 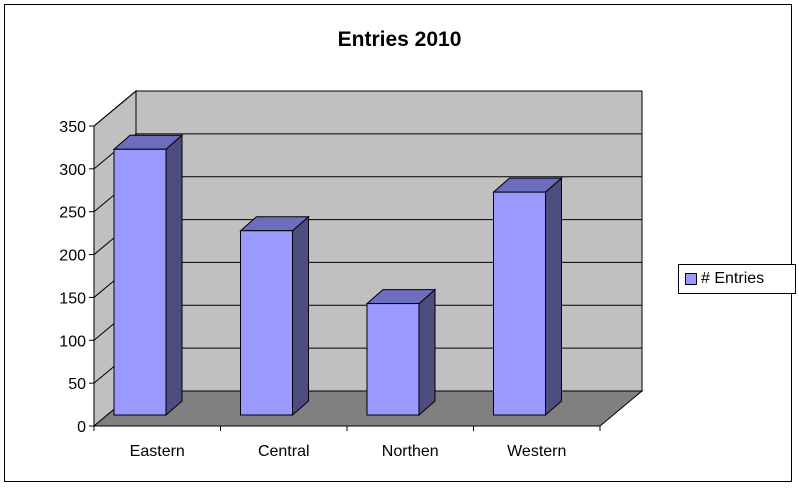 I want to click on y-tick-label: 50, so click(x=77, y=384).